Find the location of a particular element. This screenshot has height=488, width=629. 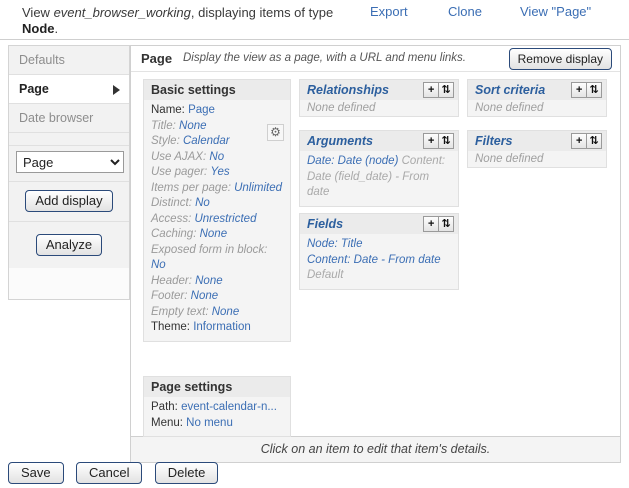

add-sort-icon: + is located at coordinates (579, 90).